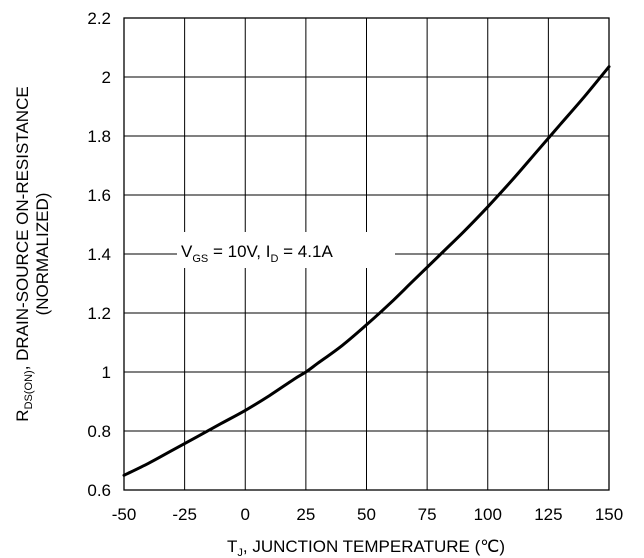 The image size is (644, 558). What do you see at coordinates (106, 372) in the screenshot?
I see `y-tick-label: 1` at bounding box center [106, 372].